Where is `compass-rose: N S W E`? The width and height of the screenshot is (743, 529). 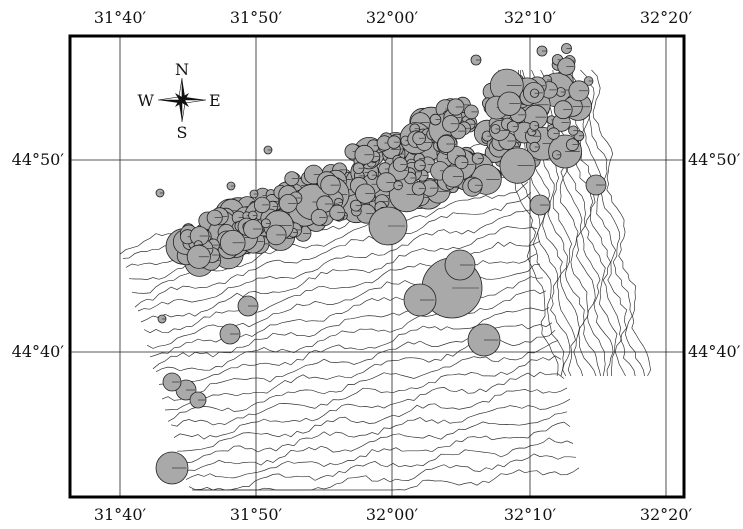
compass-rose: N S W E is located at coordinates (179, 101).